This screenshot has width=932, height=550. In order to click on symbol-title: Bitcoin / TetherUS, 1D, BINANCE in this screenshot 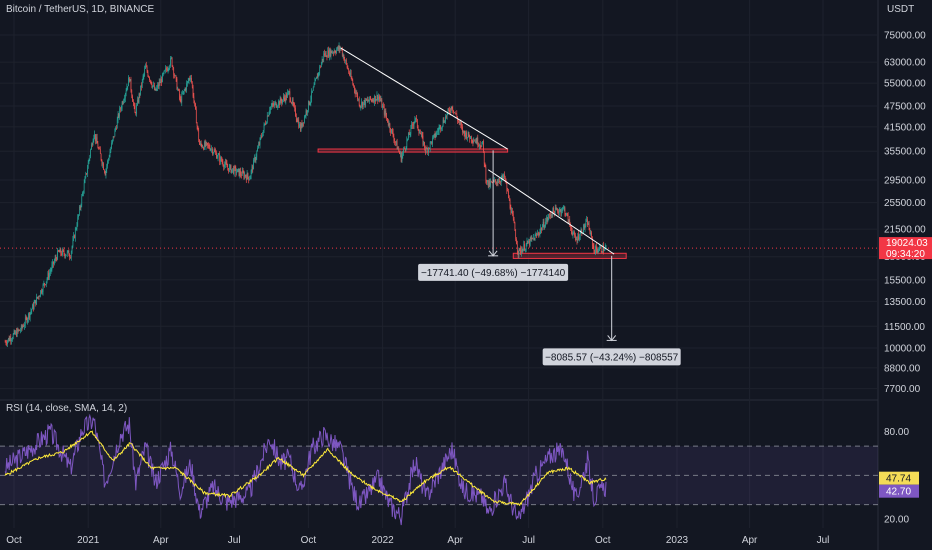, I will do `click(80, 9)`.